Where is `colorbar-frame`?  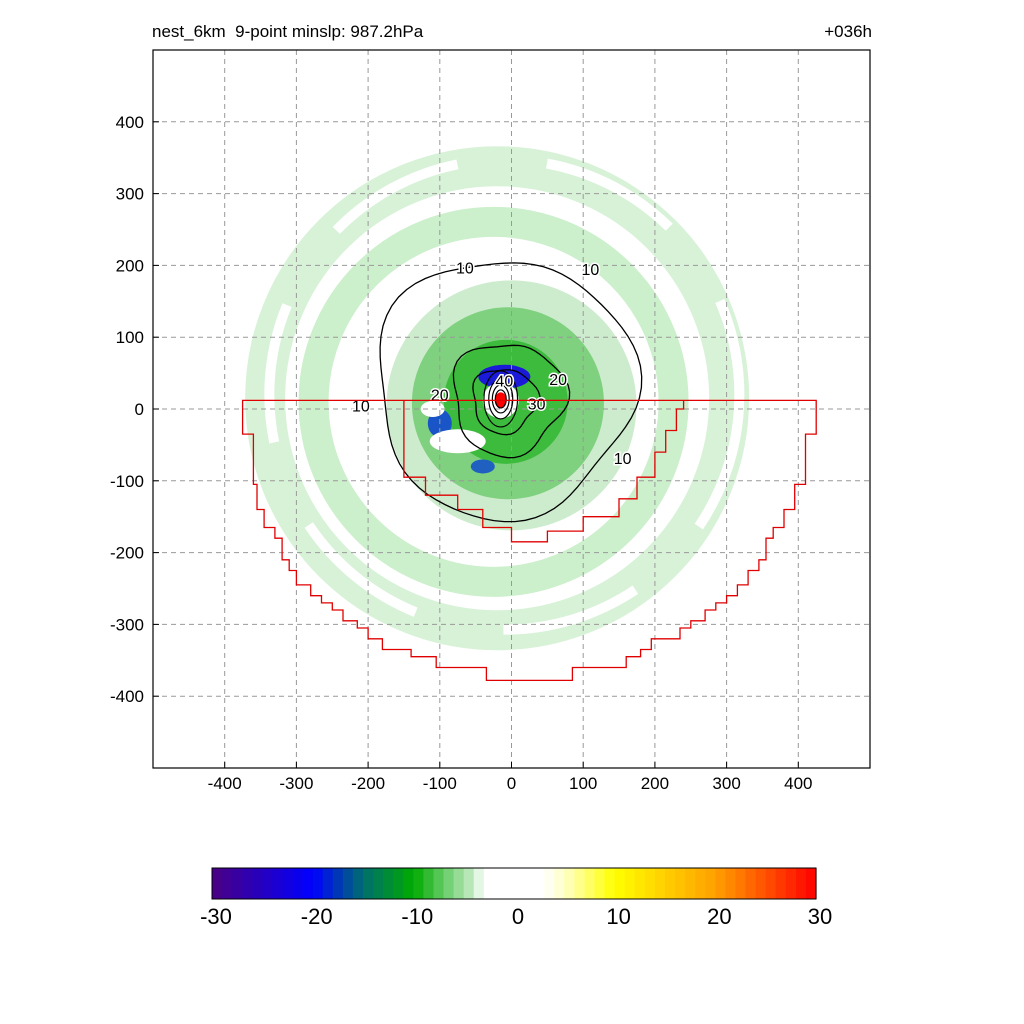 colorbar-frame is located at coordinates (514, 883).